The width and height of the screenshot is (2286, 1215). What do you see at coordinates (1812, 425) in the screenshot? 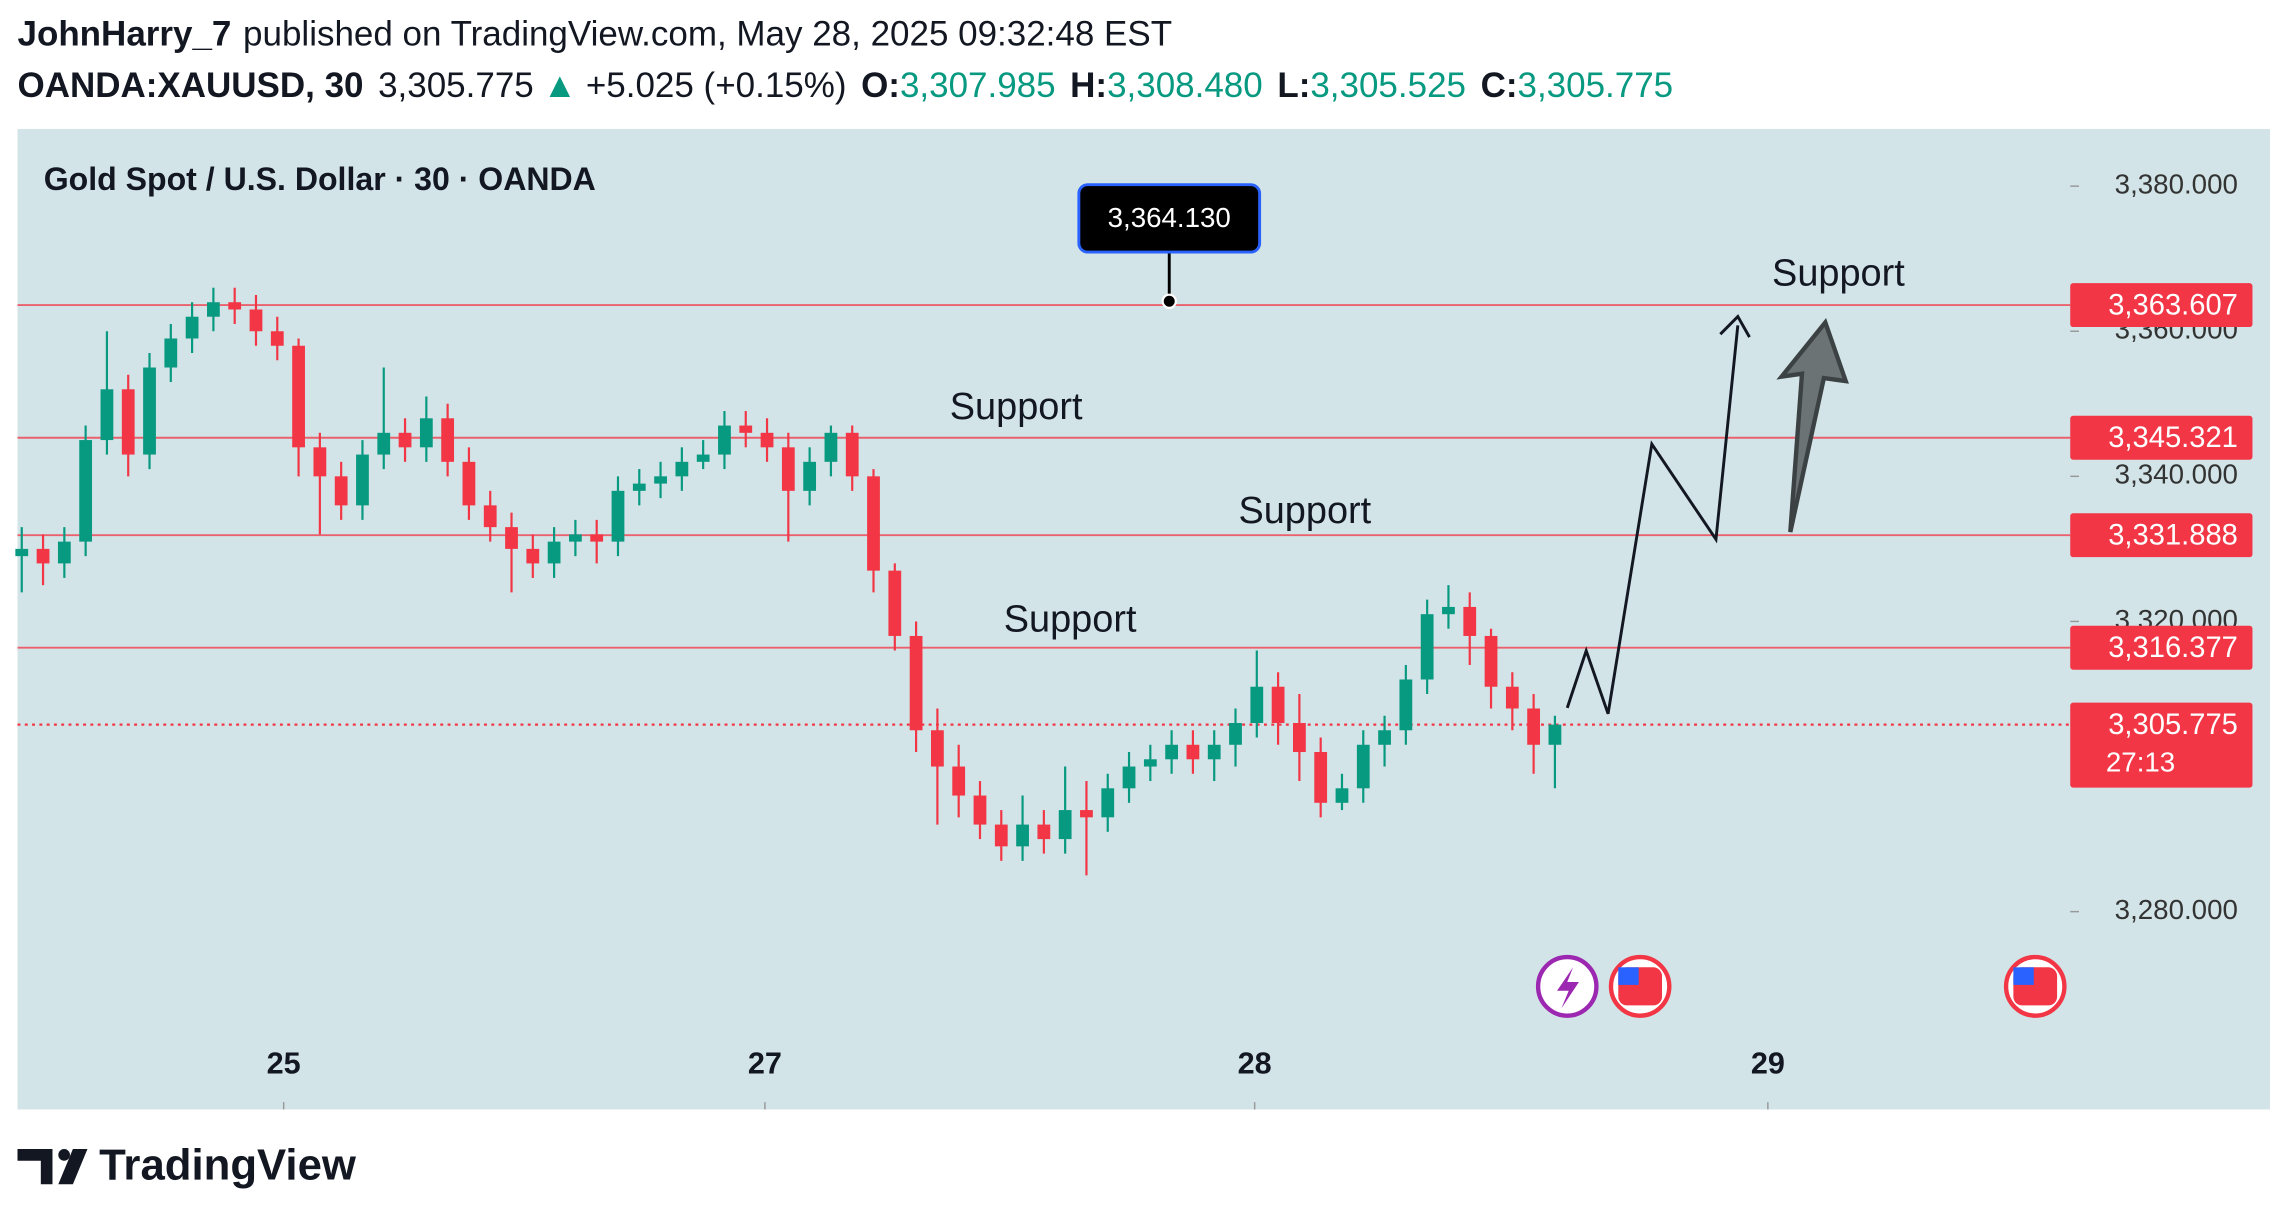
I see `big-arrow` at bounding box center [1812, 425].